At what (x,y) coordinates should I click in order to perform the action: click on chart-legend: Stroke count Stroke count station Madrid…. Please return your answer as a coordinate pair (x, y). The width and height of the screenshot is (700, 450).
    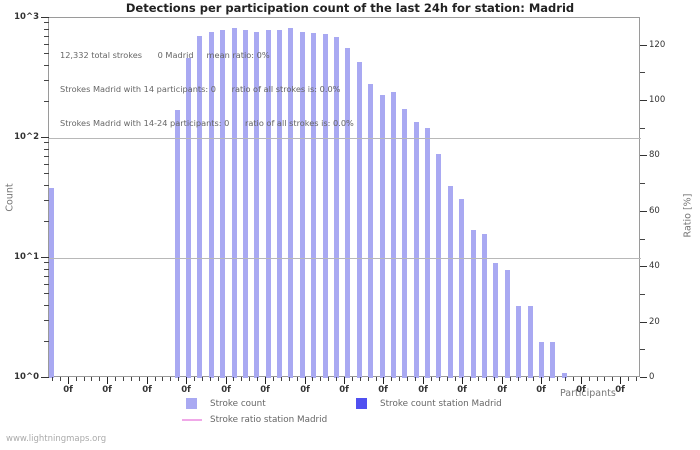
    Looking at the image, I should click on (350, 412).